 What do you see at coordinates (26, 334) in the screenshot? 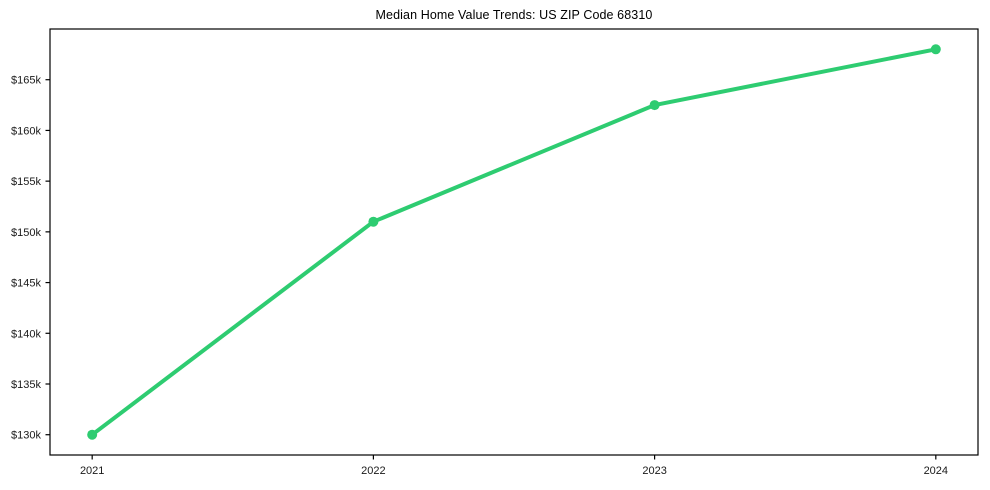
I see `y-tick-label: $140k` at bounding box center [26, 334].